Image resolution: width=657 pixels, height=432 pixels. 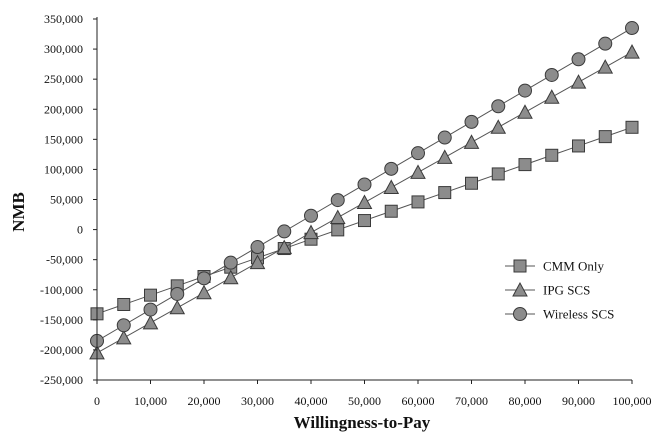 I want to click on y-tick-label: -50,000, so click(x=64, y=260).